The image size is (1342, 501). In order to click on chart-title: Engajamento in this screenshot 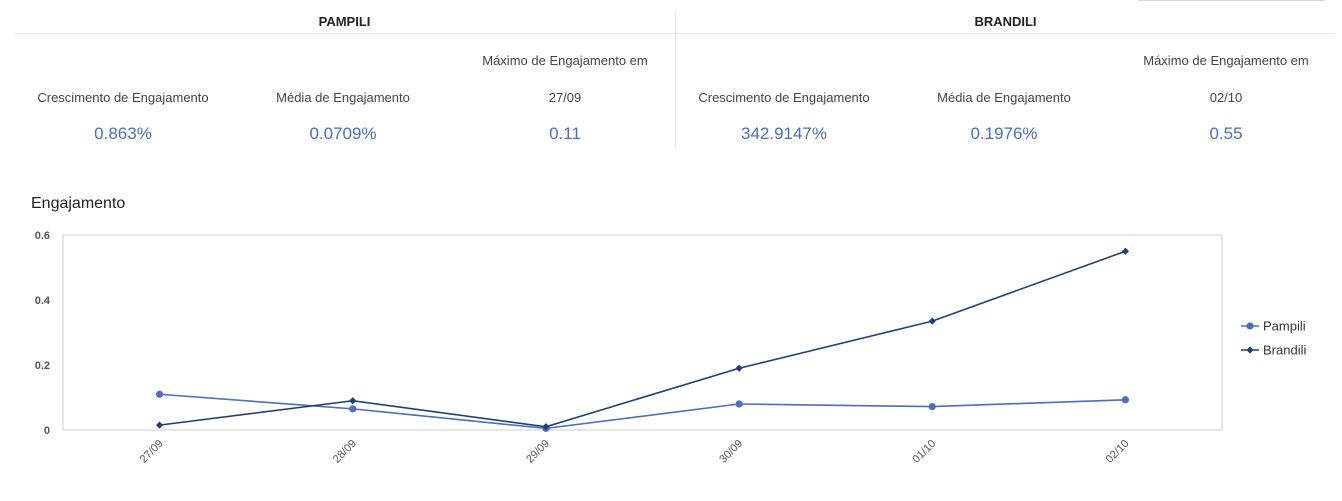, I will do `click(78, 203)`.